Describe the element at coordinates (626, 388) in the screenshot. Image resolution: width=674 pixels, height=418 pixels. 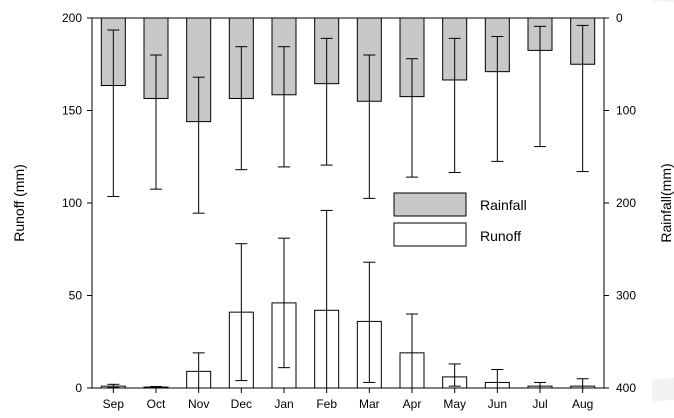
I see `right-tick-label-400: 400` at that location.